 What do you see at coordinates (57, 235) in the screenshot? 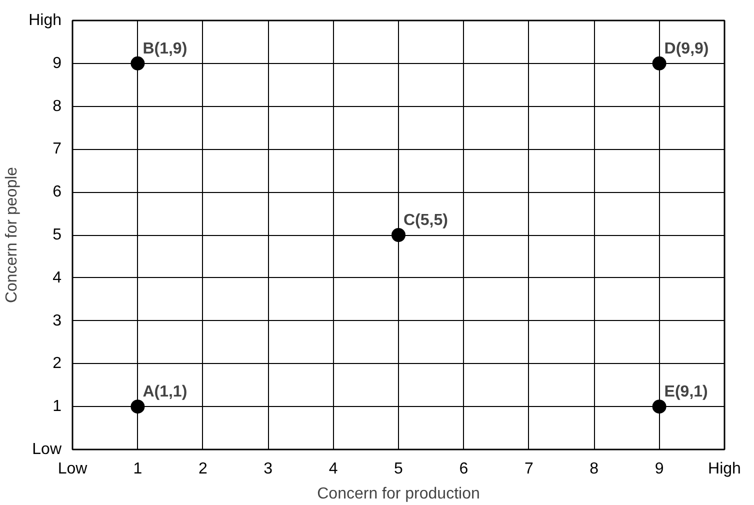
I see `y-tick-label: 5` at bounding box center [57, 235].